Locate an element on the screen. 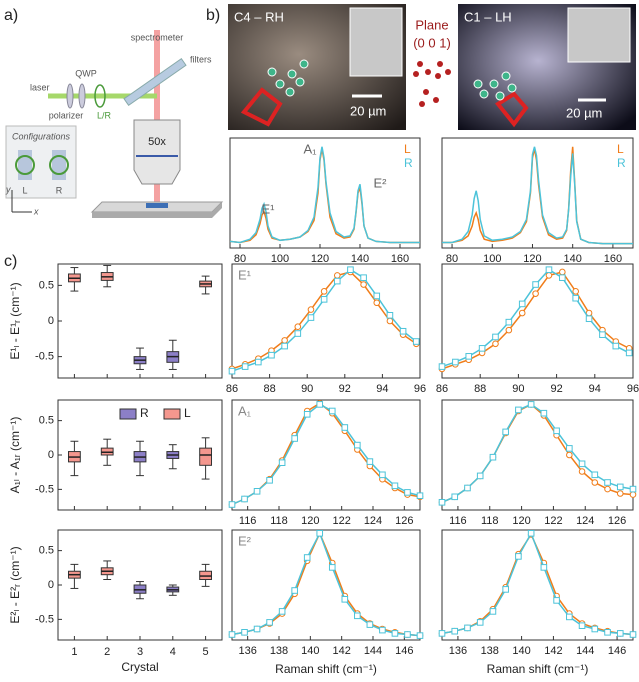 The height and width of the screenshot is (682, 639). y-axis-label: A₁ₗ - A₁ᵣ (cm⁻¹) is located at coordinates (15, 455).